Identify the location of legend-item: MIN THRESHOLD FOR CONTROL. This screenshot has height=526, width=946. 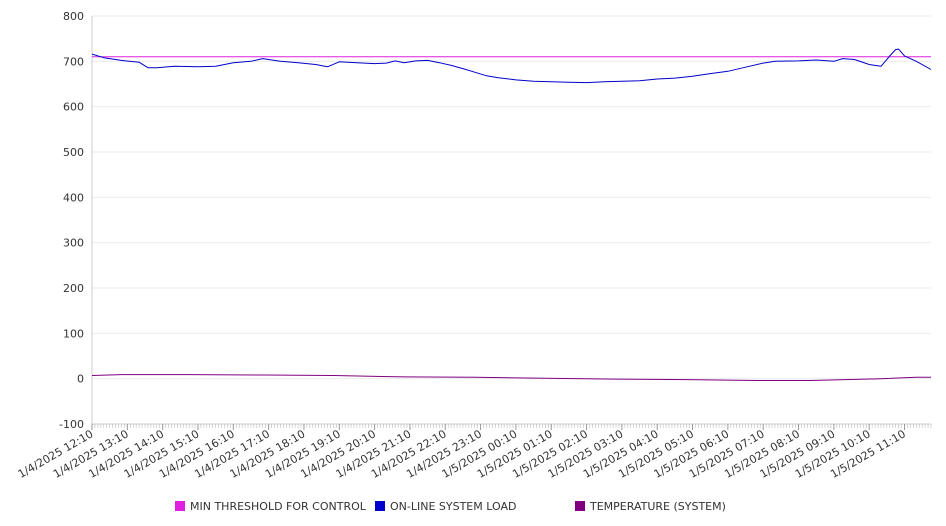
(270, 506).